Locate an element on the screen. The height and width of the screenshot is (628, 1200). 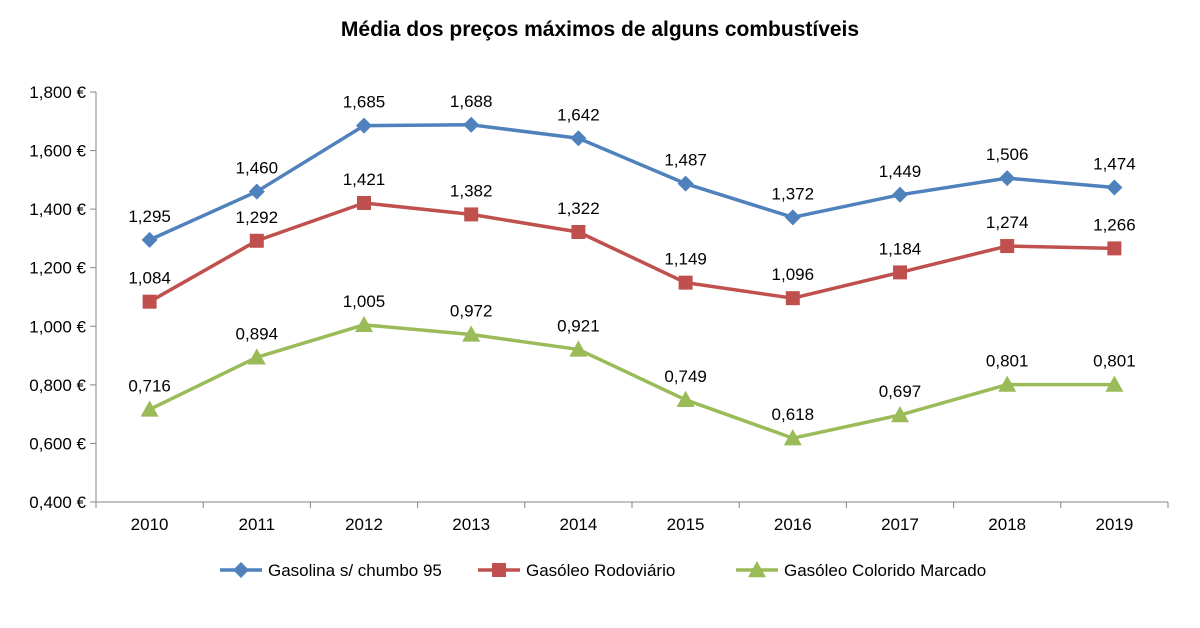
data-label: 1,084 is located at coordinates (149, 278).